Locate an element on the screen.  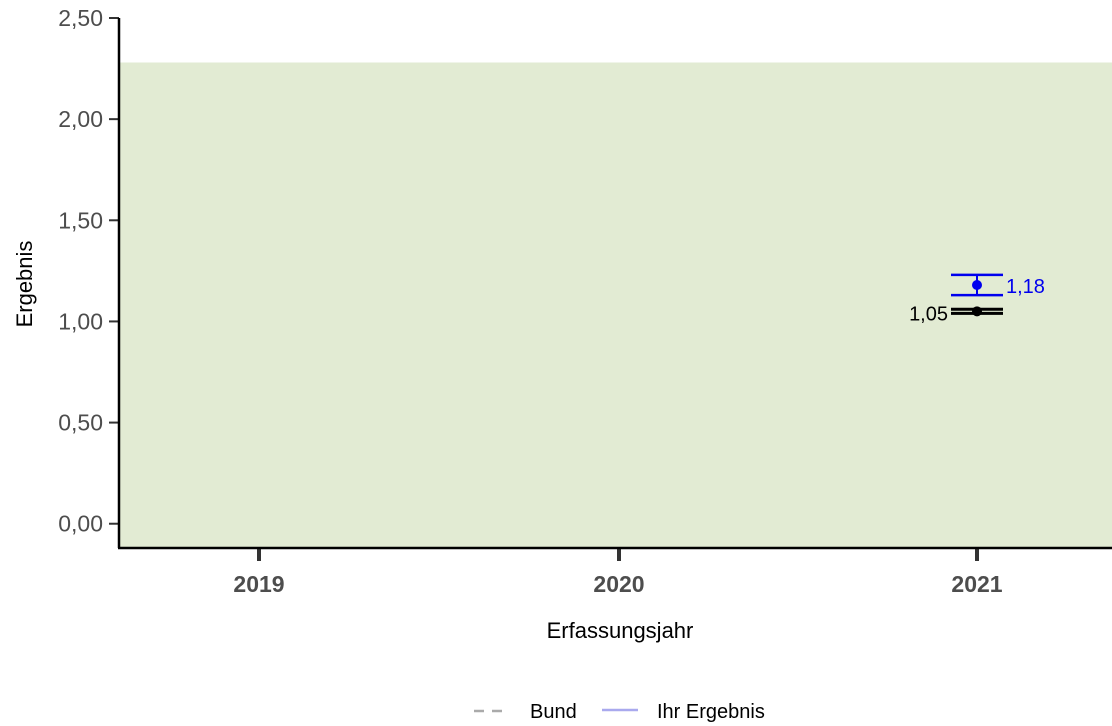
y-tick-label: 1,00 is located at coordinates (80, 321).